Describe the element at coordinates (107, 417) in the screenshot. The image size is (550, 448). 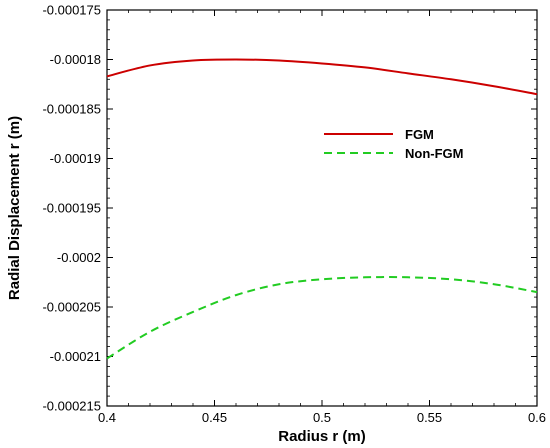
I see `x-tick-label: 0.4` at that location.